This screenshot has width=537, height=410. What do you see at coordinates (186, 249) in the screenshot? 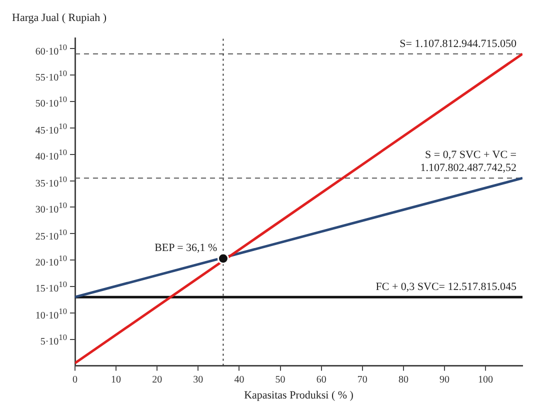
I see `annotation: BEP = 36,1 %` at bounding box center [186, 249].